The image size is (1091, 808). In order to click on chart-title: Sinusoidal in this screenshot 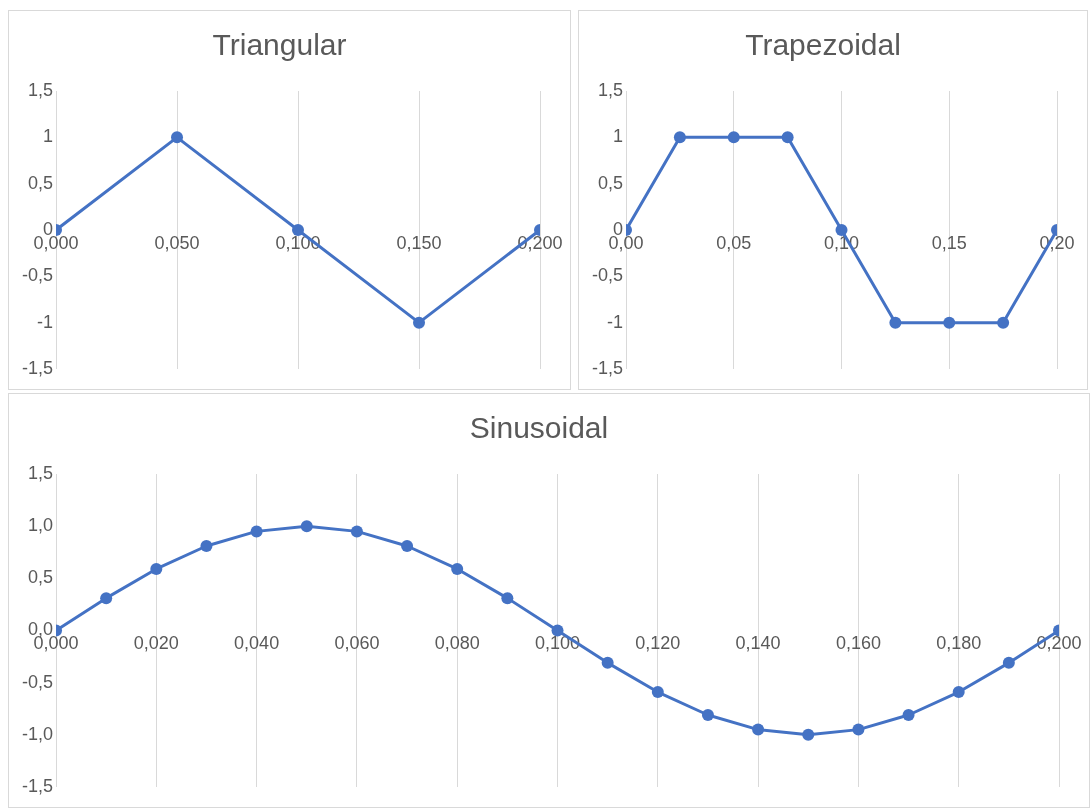, I will do `click(539, 428)`.